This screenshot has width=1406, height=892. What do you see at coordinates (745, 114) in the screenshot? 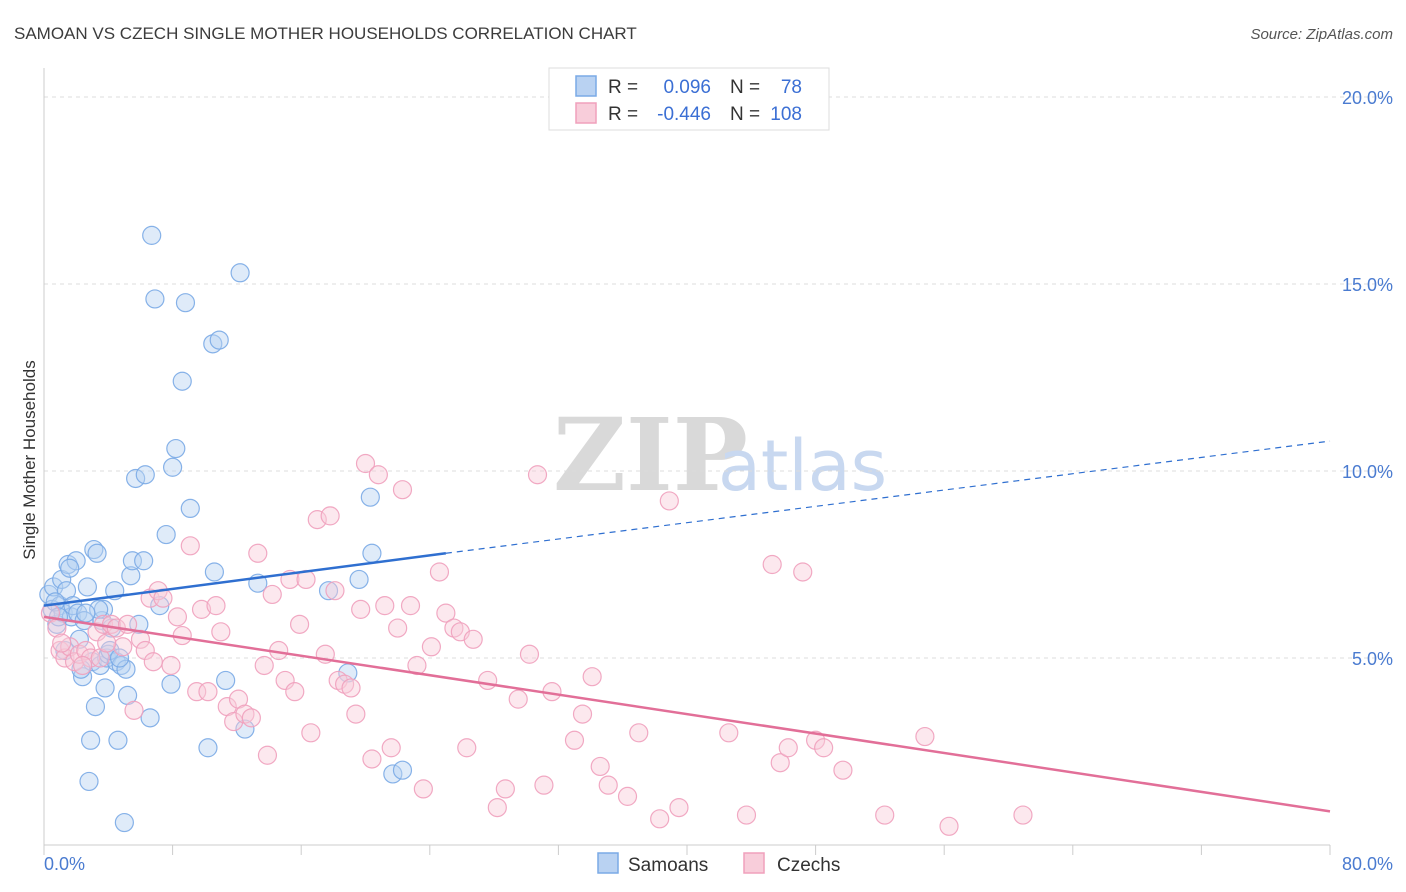
I see `legend-n-label-czechs: N =` at bounding box center [745, 114].